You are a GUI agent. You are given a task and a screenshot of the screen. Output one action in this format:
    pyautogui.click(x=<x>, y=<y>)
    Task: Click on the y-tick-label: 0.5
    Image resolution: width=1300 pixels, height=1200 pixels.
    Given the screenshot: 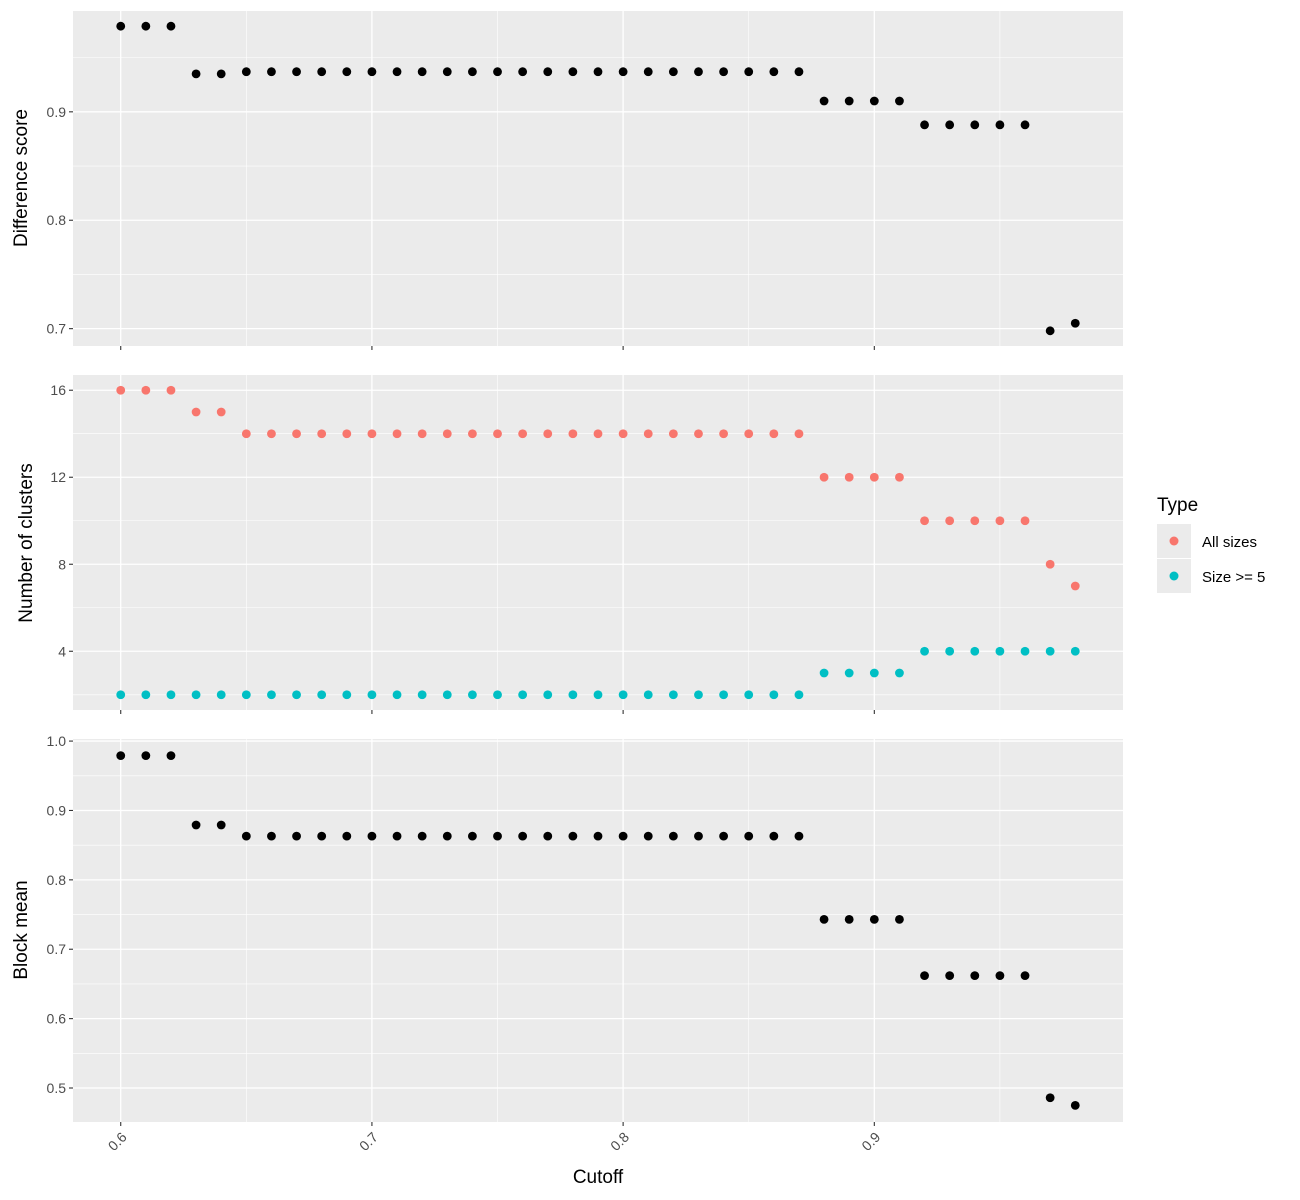 What is the action you would take?
    pyautogui.click(x=57, y=1088)
    